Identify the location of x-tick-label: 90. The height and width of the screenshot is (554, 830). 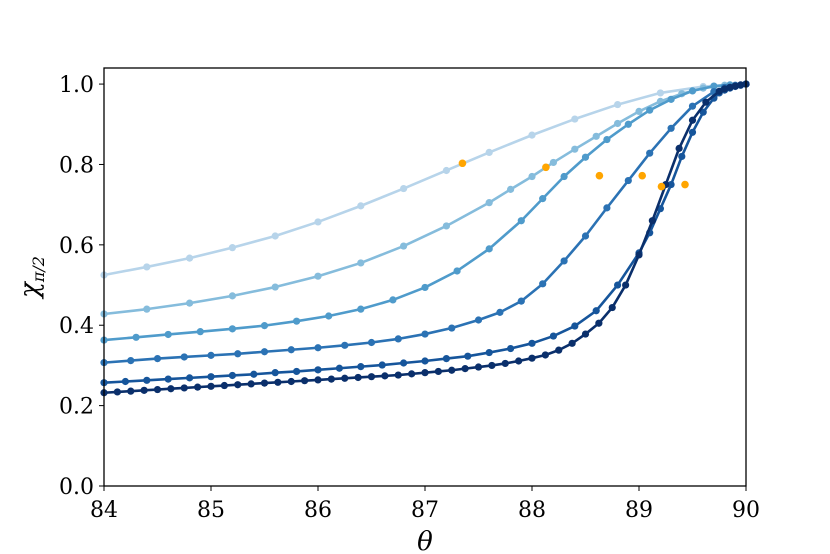
(746, 510).